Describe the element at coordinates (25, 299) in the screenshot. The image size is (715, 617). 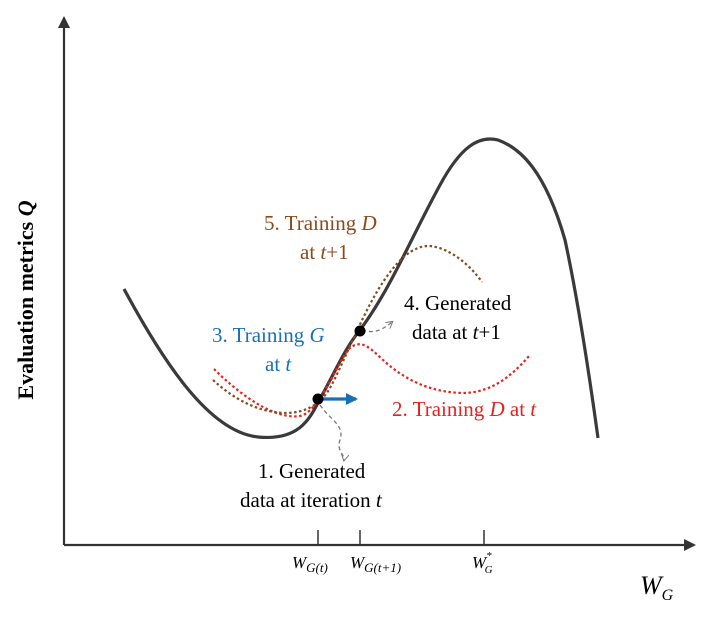
I see `y-axis-label: Evaluation metrics Q` at that location.